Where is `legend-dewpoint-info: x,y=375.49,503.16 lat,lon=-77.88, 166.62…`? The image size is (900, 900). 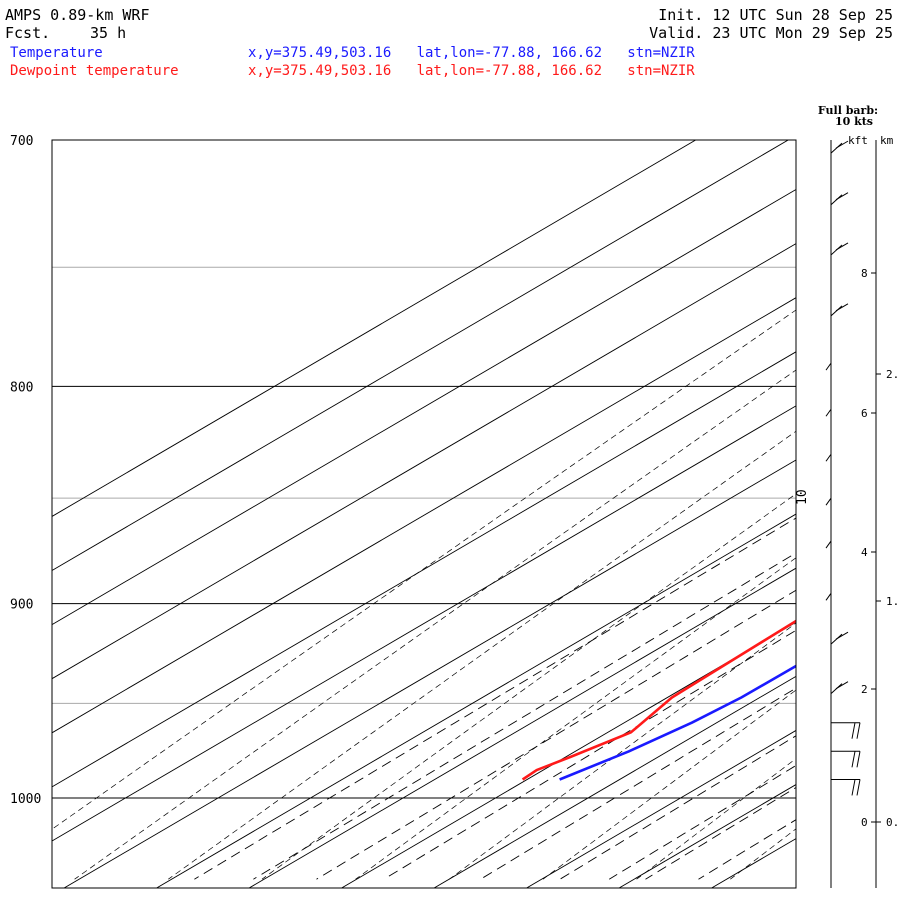
legend-dewpoint-info: x,y=375.49,503.16 lat,lon=-77.88, 166.62… is located at coordinates (471, 71).